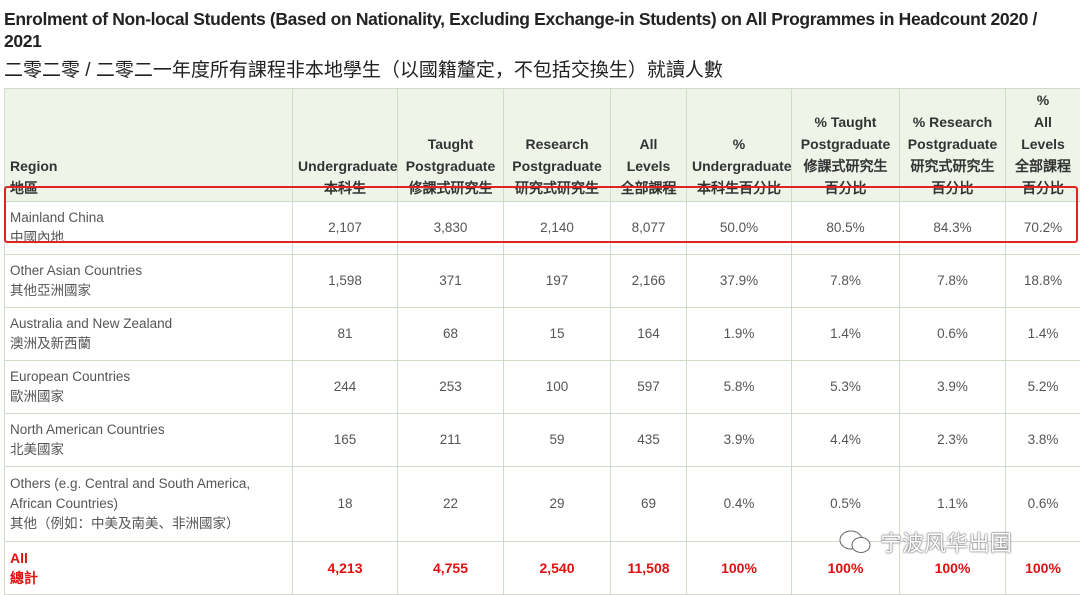 The height and width of the screenshot is (595, 1080). I want to click on value-cell: 5.3%, so click(846, 387).